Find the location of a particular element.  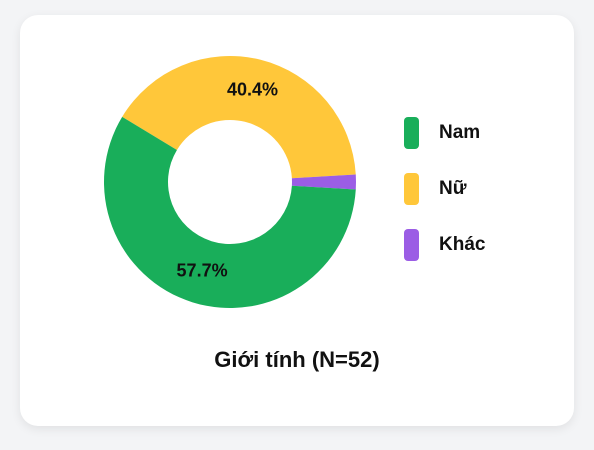

chart-title: Giới tính (N=52) is located at coordinates (297, 359).